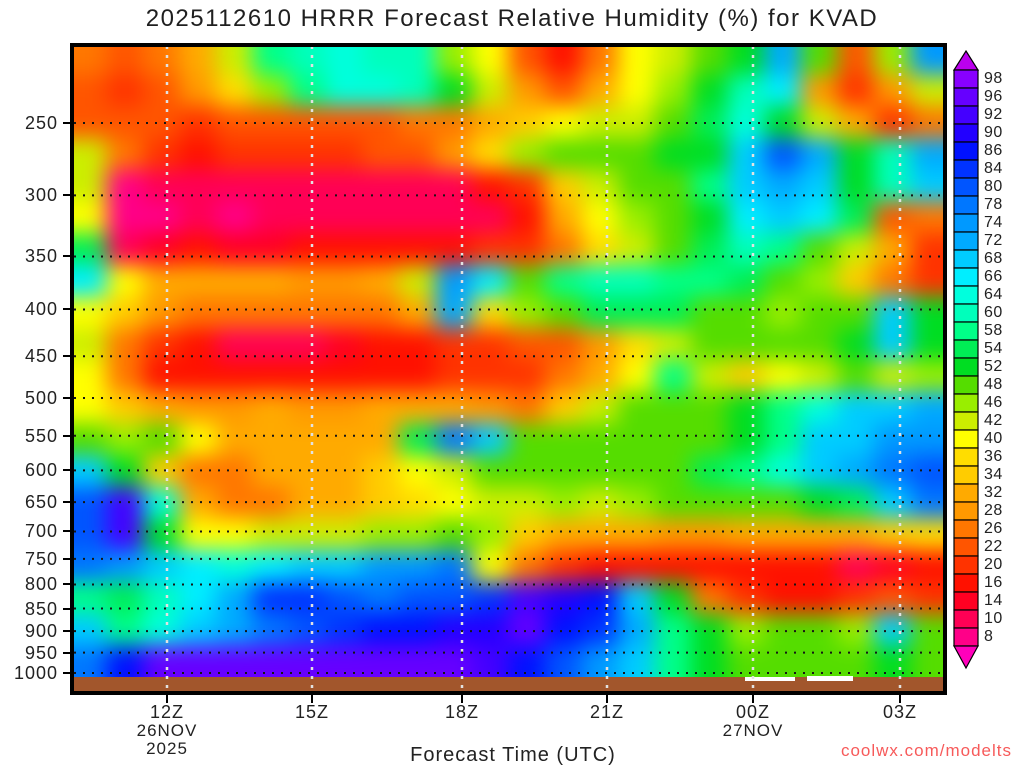  What do you see at coordinates (41, 123) in the screenshot?
I see `pressure-tick-label: 250` at bounding box center [41, 123].